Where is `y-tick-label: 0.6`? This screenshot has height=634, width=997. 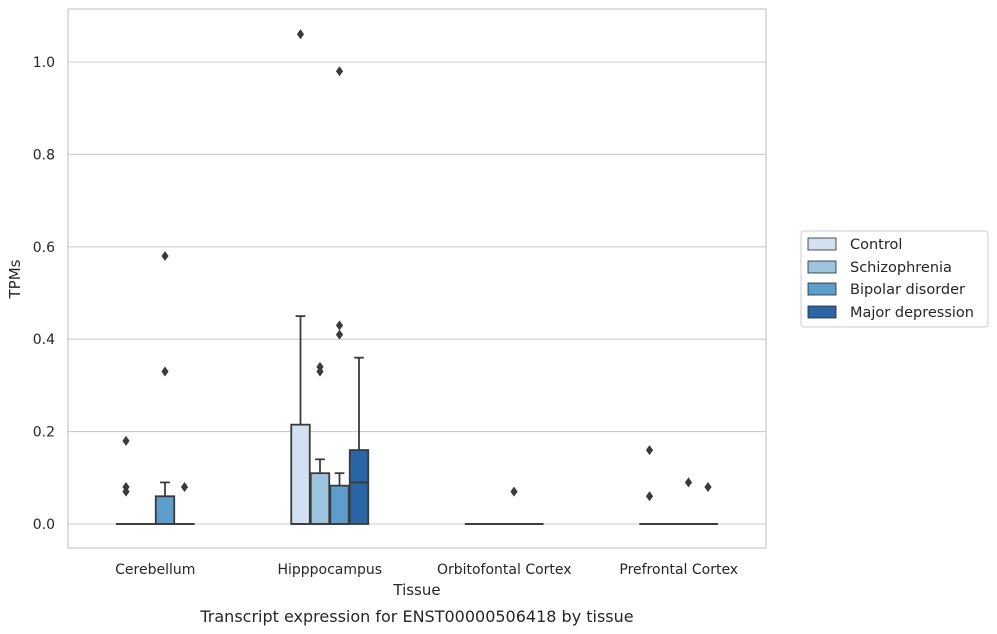 y-tick-label: 0.6 is located at coordinates (44, 248).